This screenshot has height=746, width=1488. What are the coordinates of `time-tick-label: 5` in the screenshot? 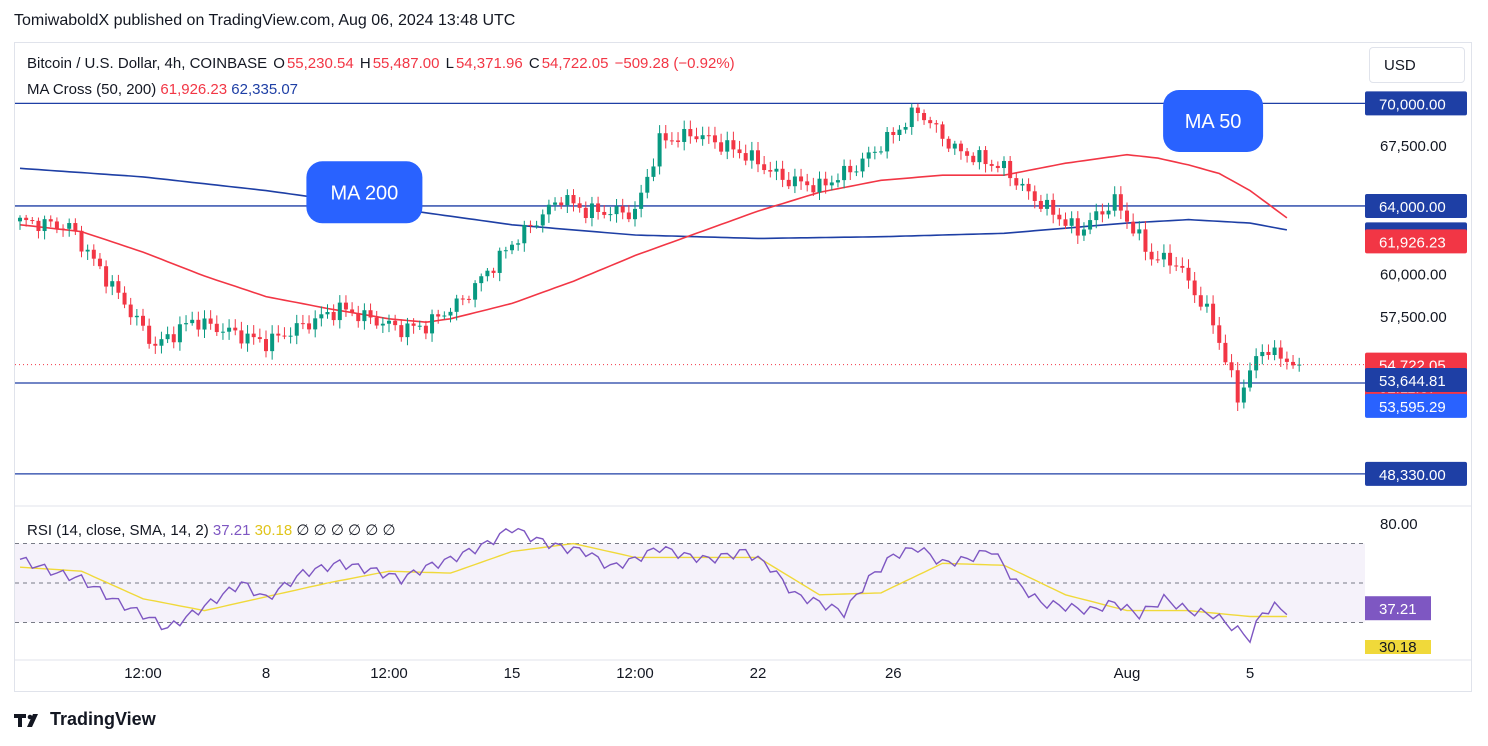 It's located at (1250, 673).